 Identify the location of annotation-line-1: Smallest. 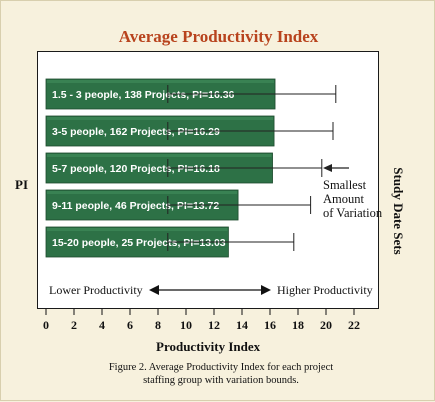
(345, 185).